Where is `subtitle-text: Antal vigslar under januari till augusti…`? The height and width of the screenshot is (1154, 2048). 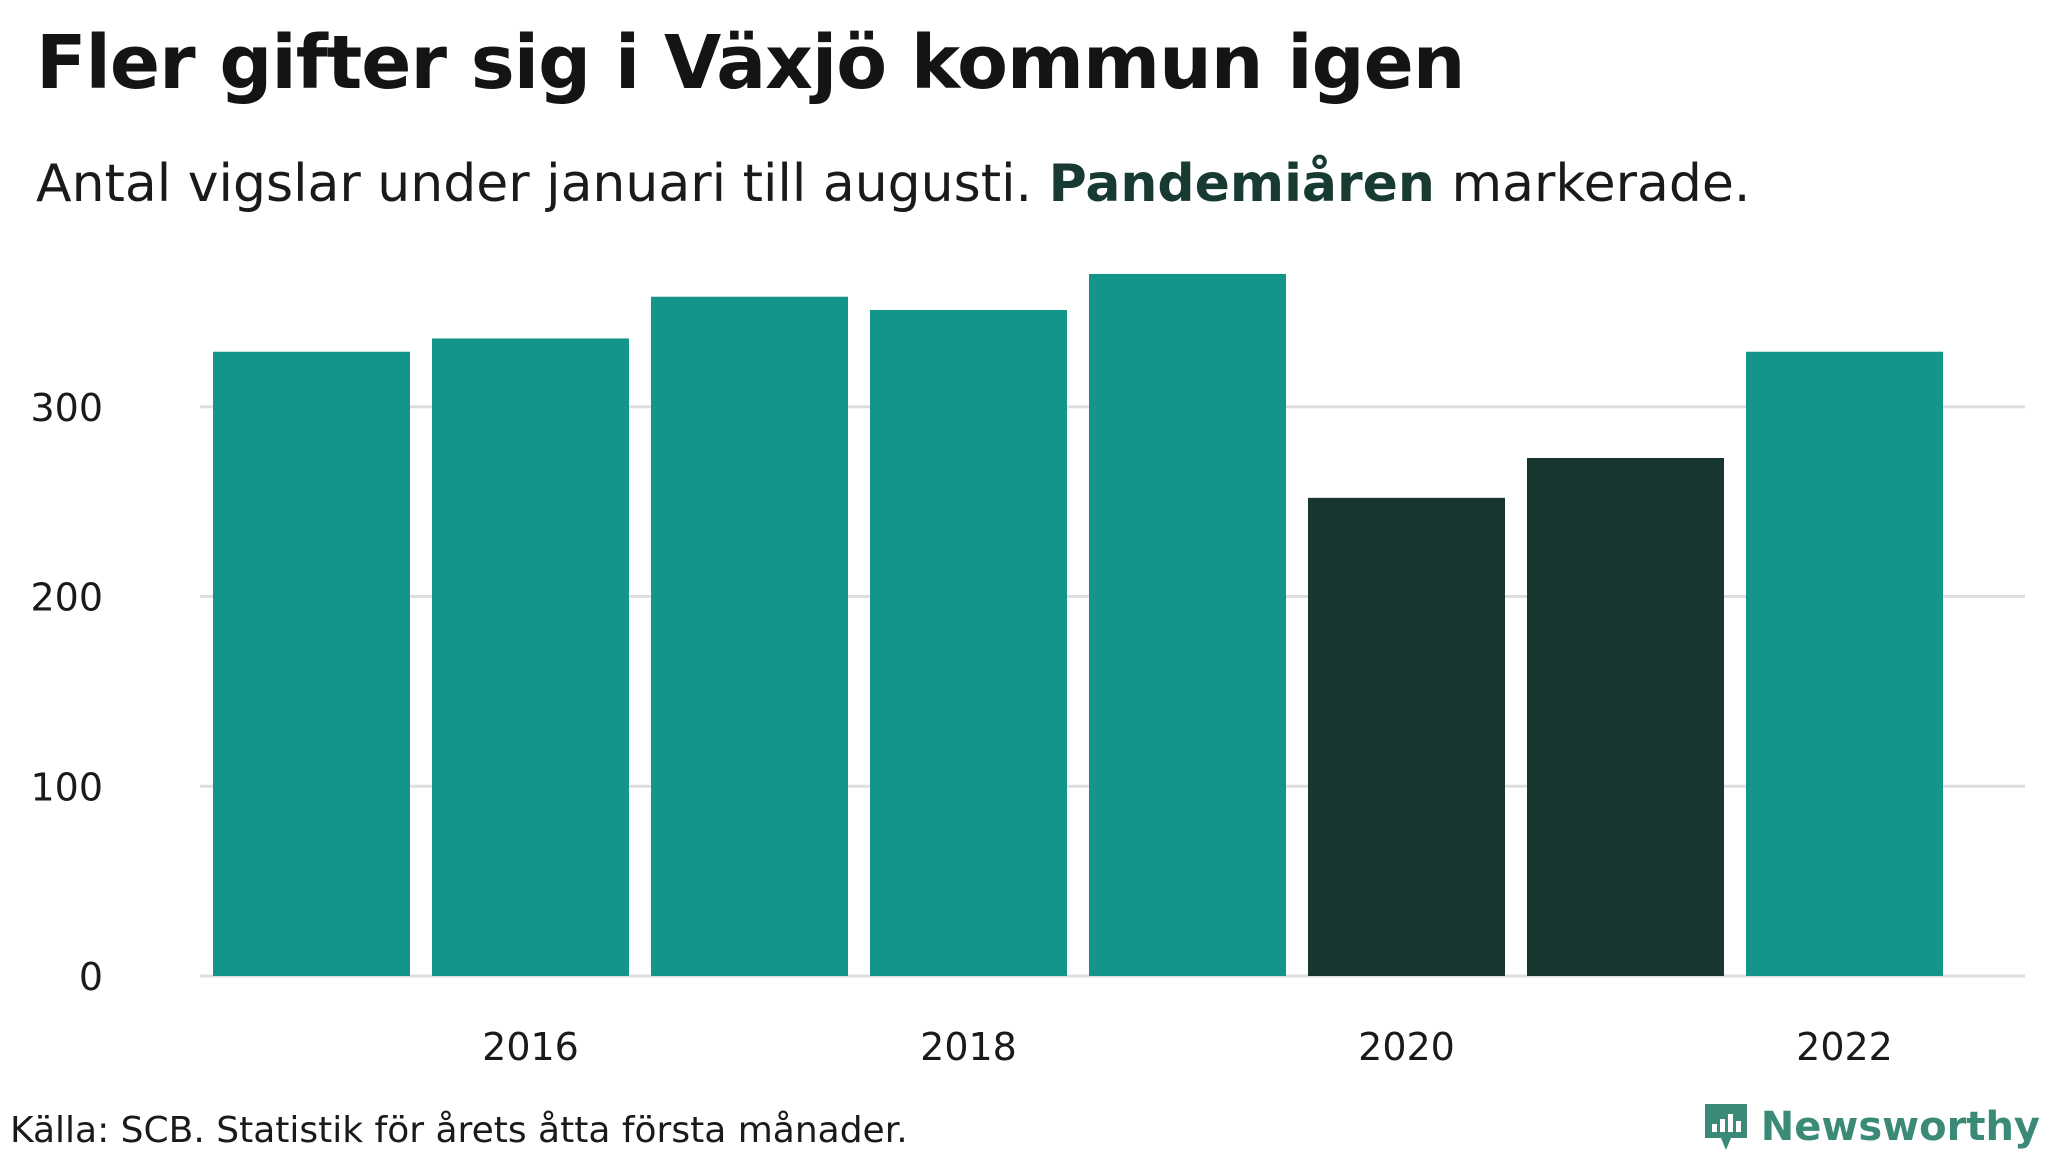 subtitle-text: Antal vigslar under januari till augusti… is located at coordinates (542, 184).